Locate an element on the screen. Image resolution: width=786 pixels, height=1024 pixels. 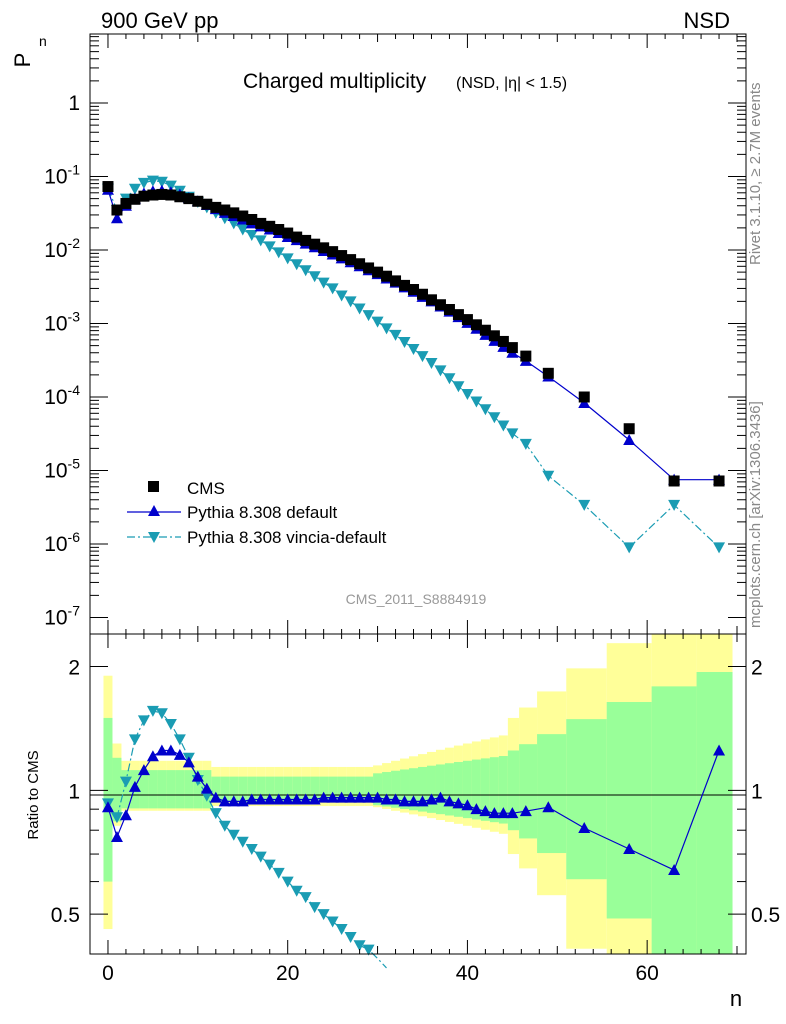
main-ytick-label: 10⁻² is located at coordinates (62, 248).